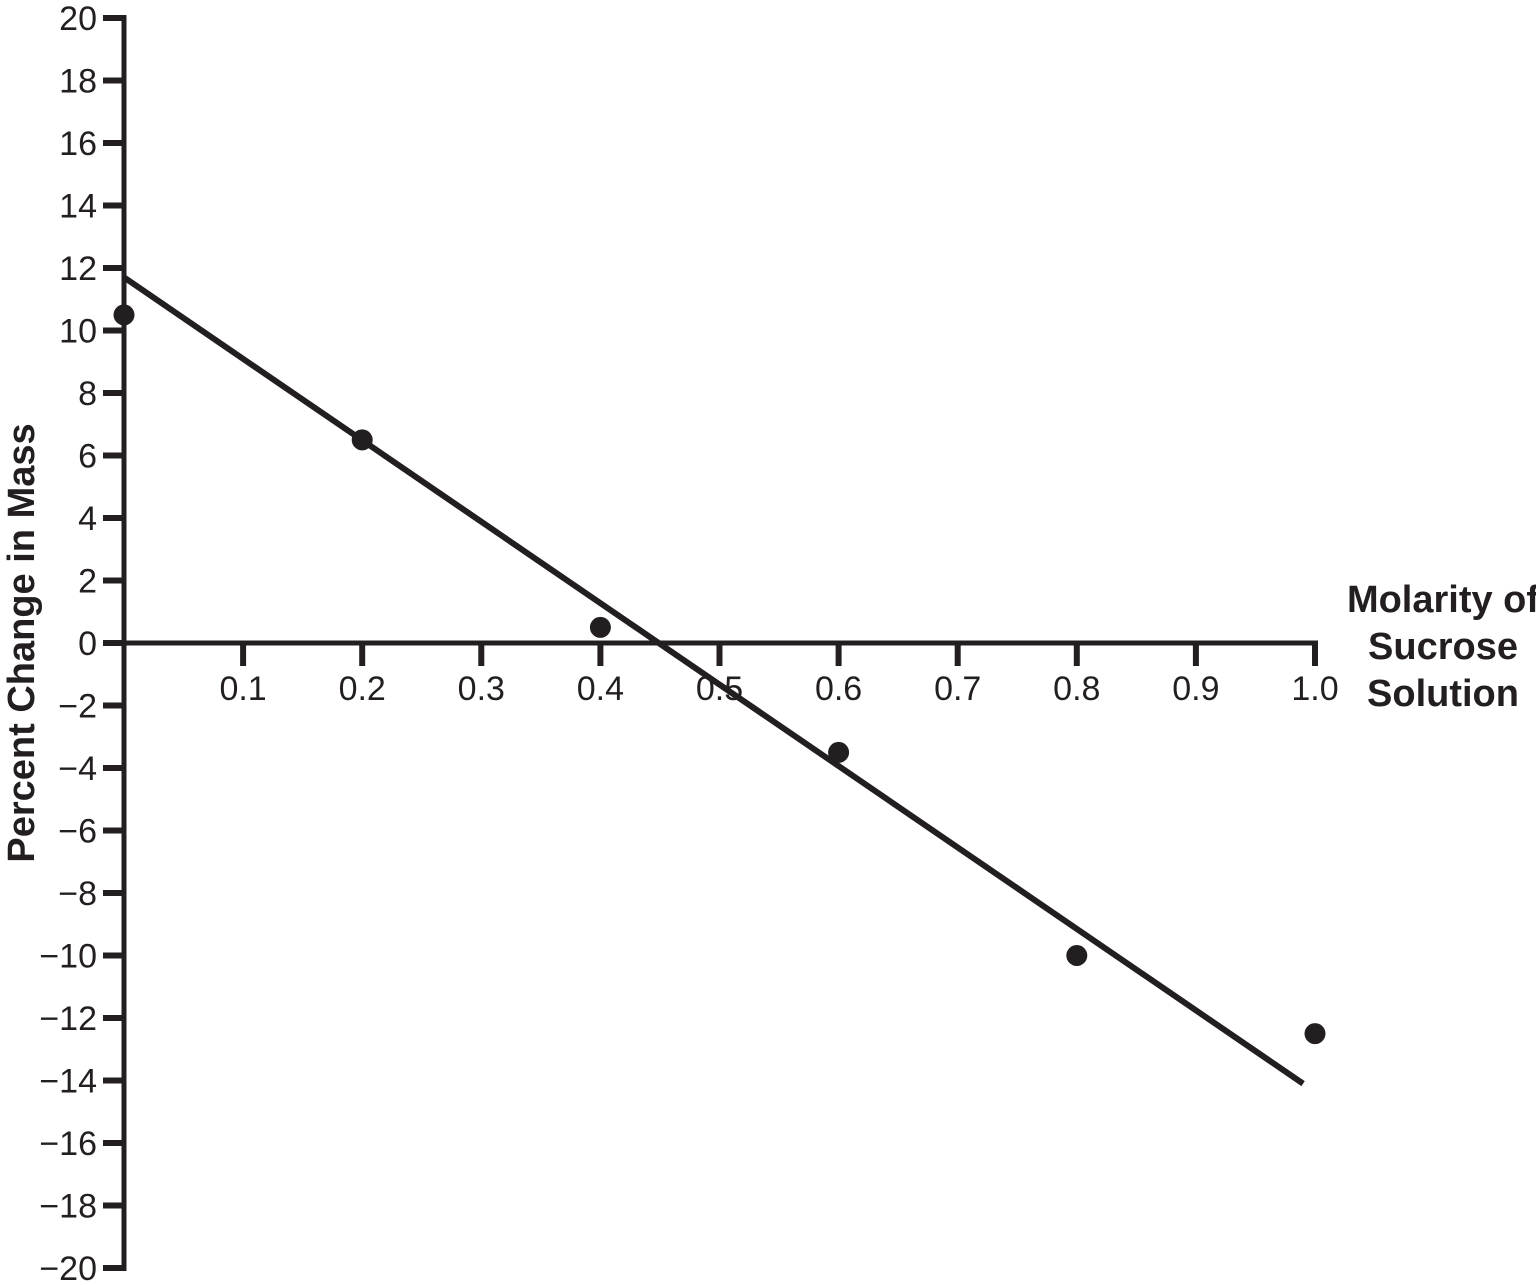 The height and width of the screenshot is (1285, 1536). I want to click on y-tick-label: 20, so click(78, 19).